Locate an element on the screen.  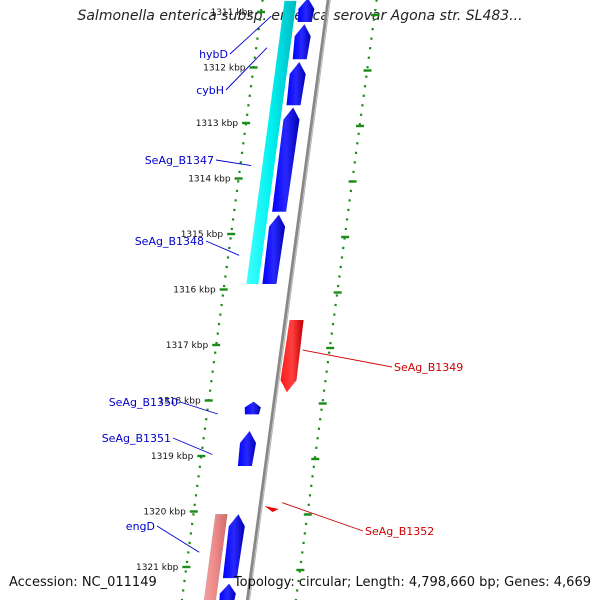
gene-label: SeAg_B1351 is located at coordinates (136, 438).